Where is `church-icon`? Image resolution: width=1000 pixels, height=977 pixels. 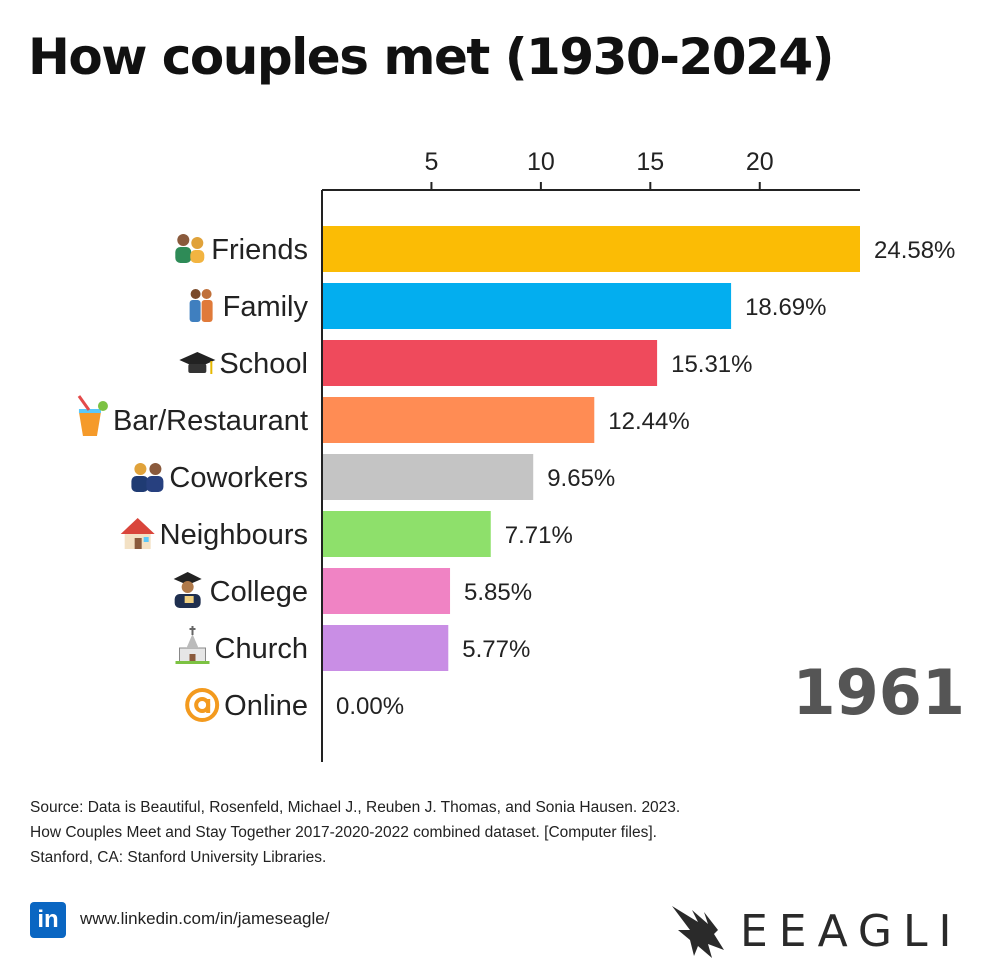 church-icon is located at coordinates (192, 645).